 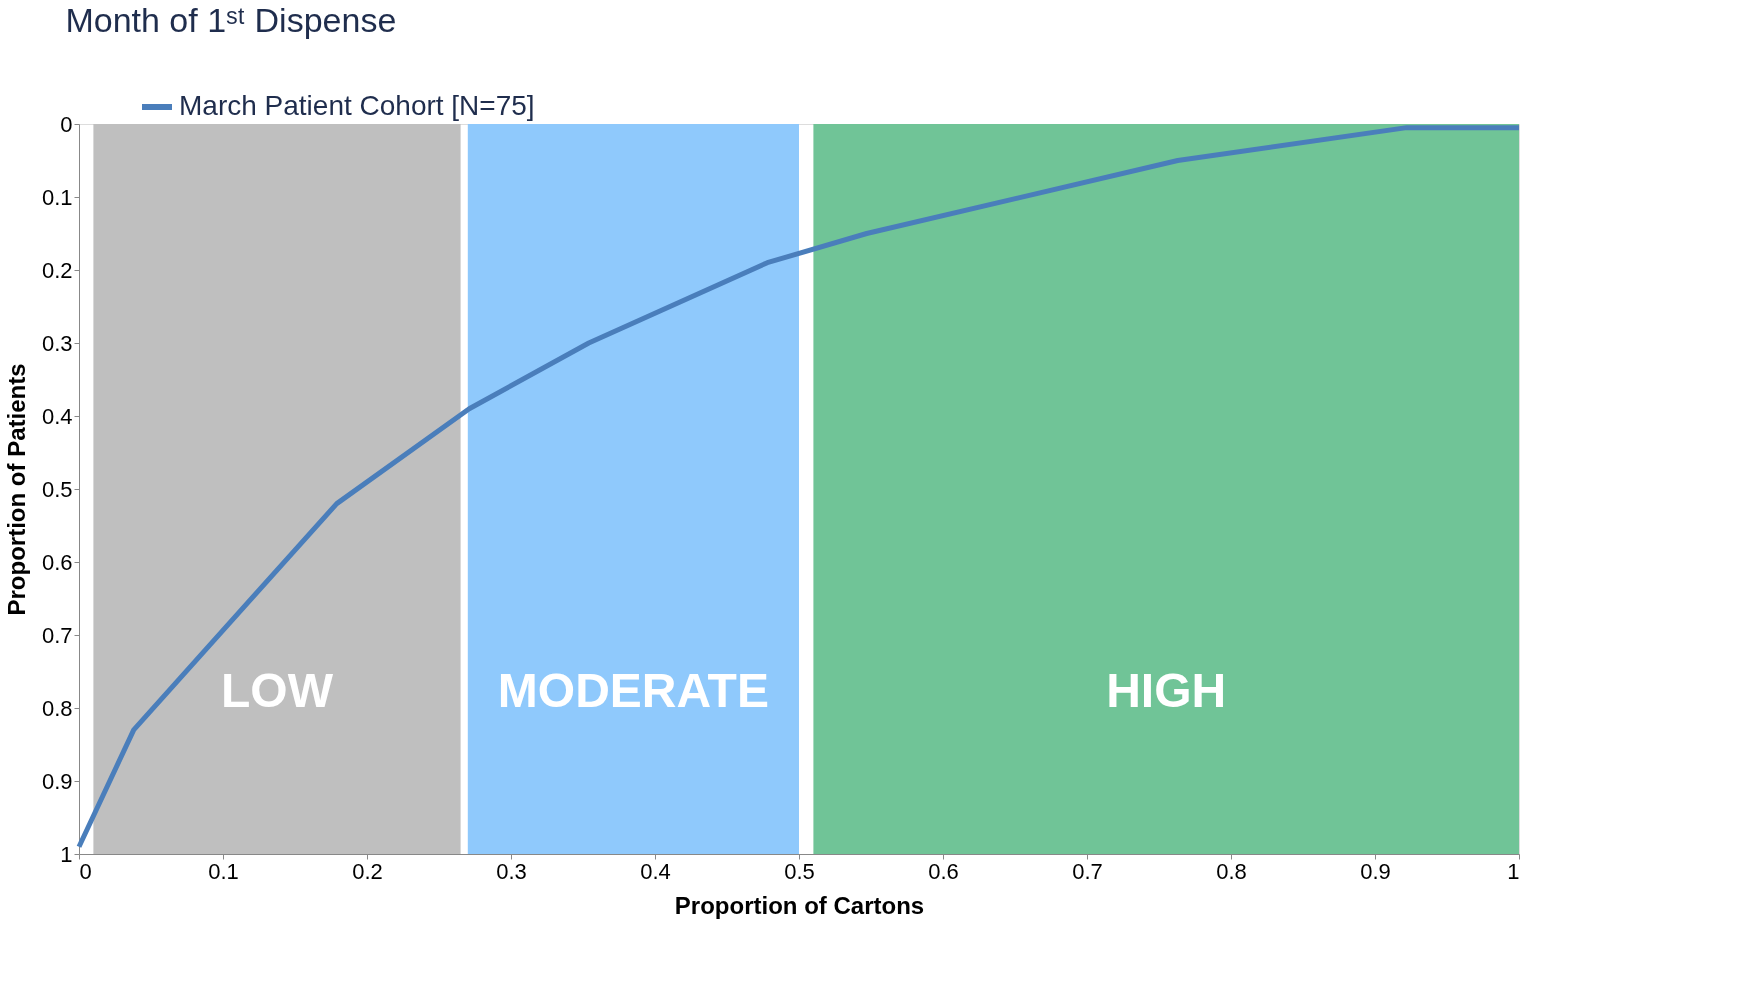 I want to click on y-tick-label: 0.2, so click(x=57, y=270).